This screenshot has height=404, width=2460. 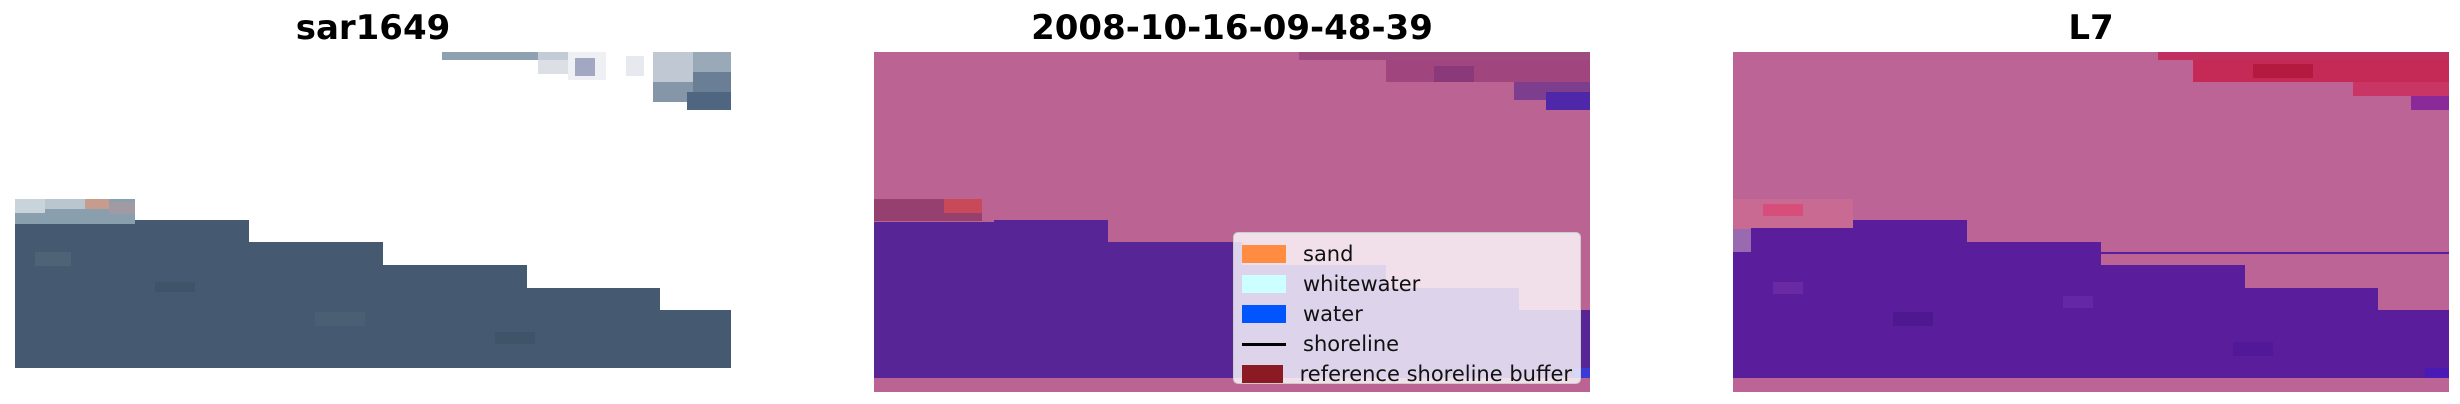 I want to click on legend-item-water: water, so click(x=1407, y=314).